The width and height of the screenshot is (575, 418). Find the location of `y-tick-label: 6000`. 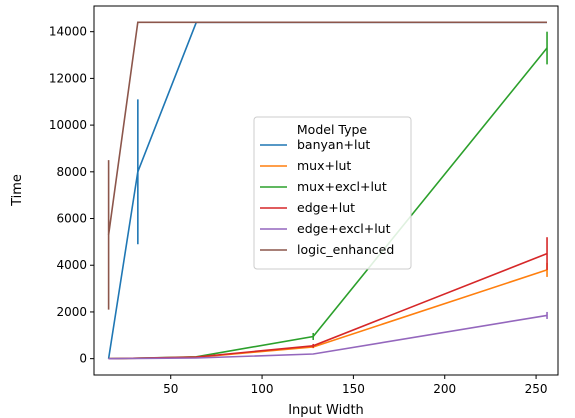

y-tick-label: 6000 is located at coordinates (71, 219).